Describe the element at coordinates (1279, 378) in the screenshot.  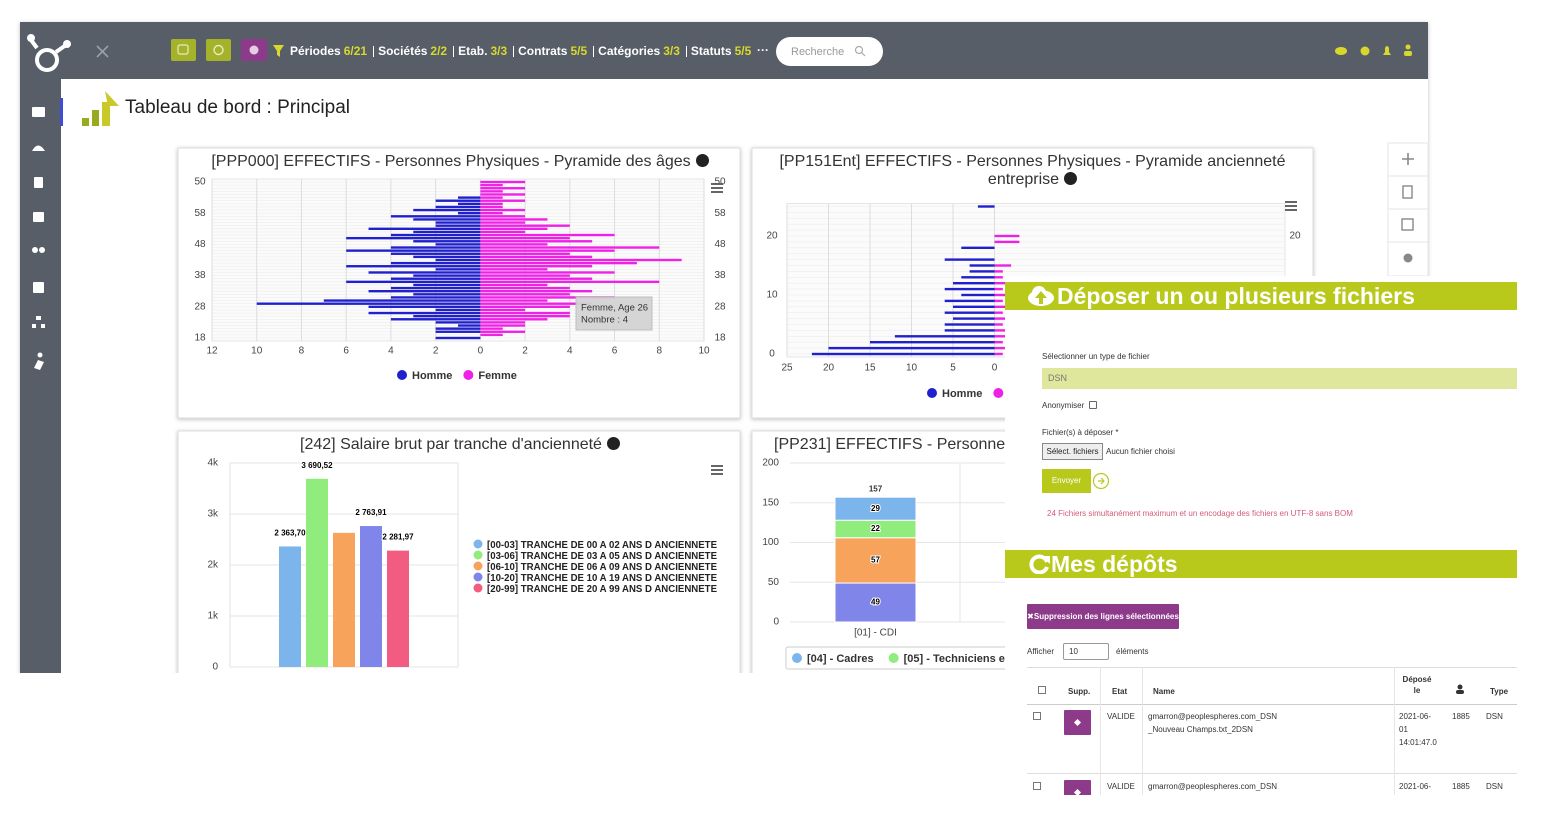
I see `file-type-select: DSN` at that location.